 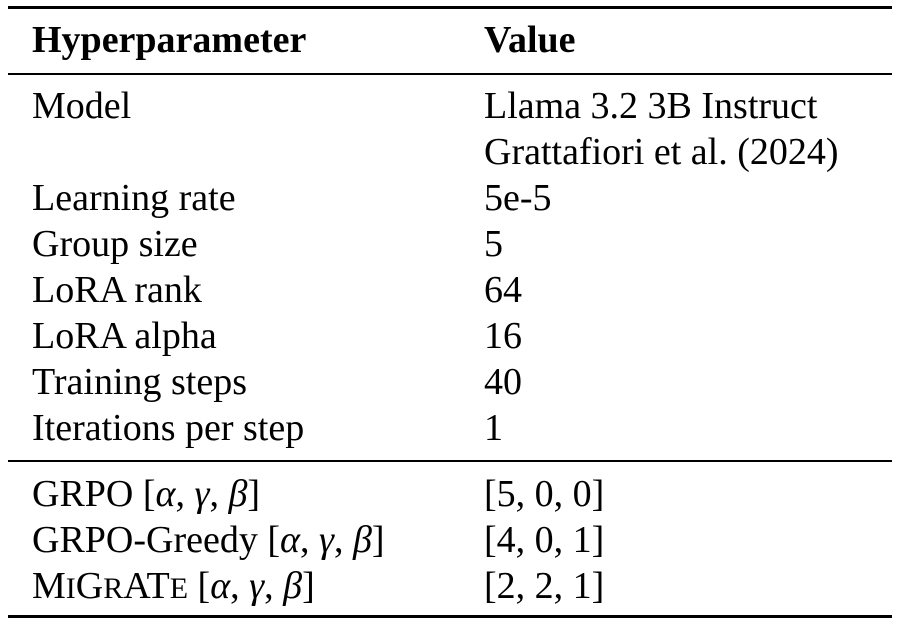 I want to click on section-rule, so click(x=450, y=461).